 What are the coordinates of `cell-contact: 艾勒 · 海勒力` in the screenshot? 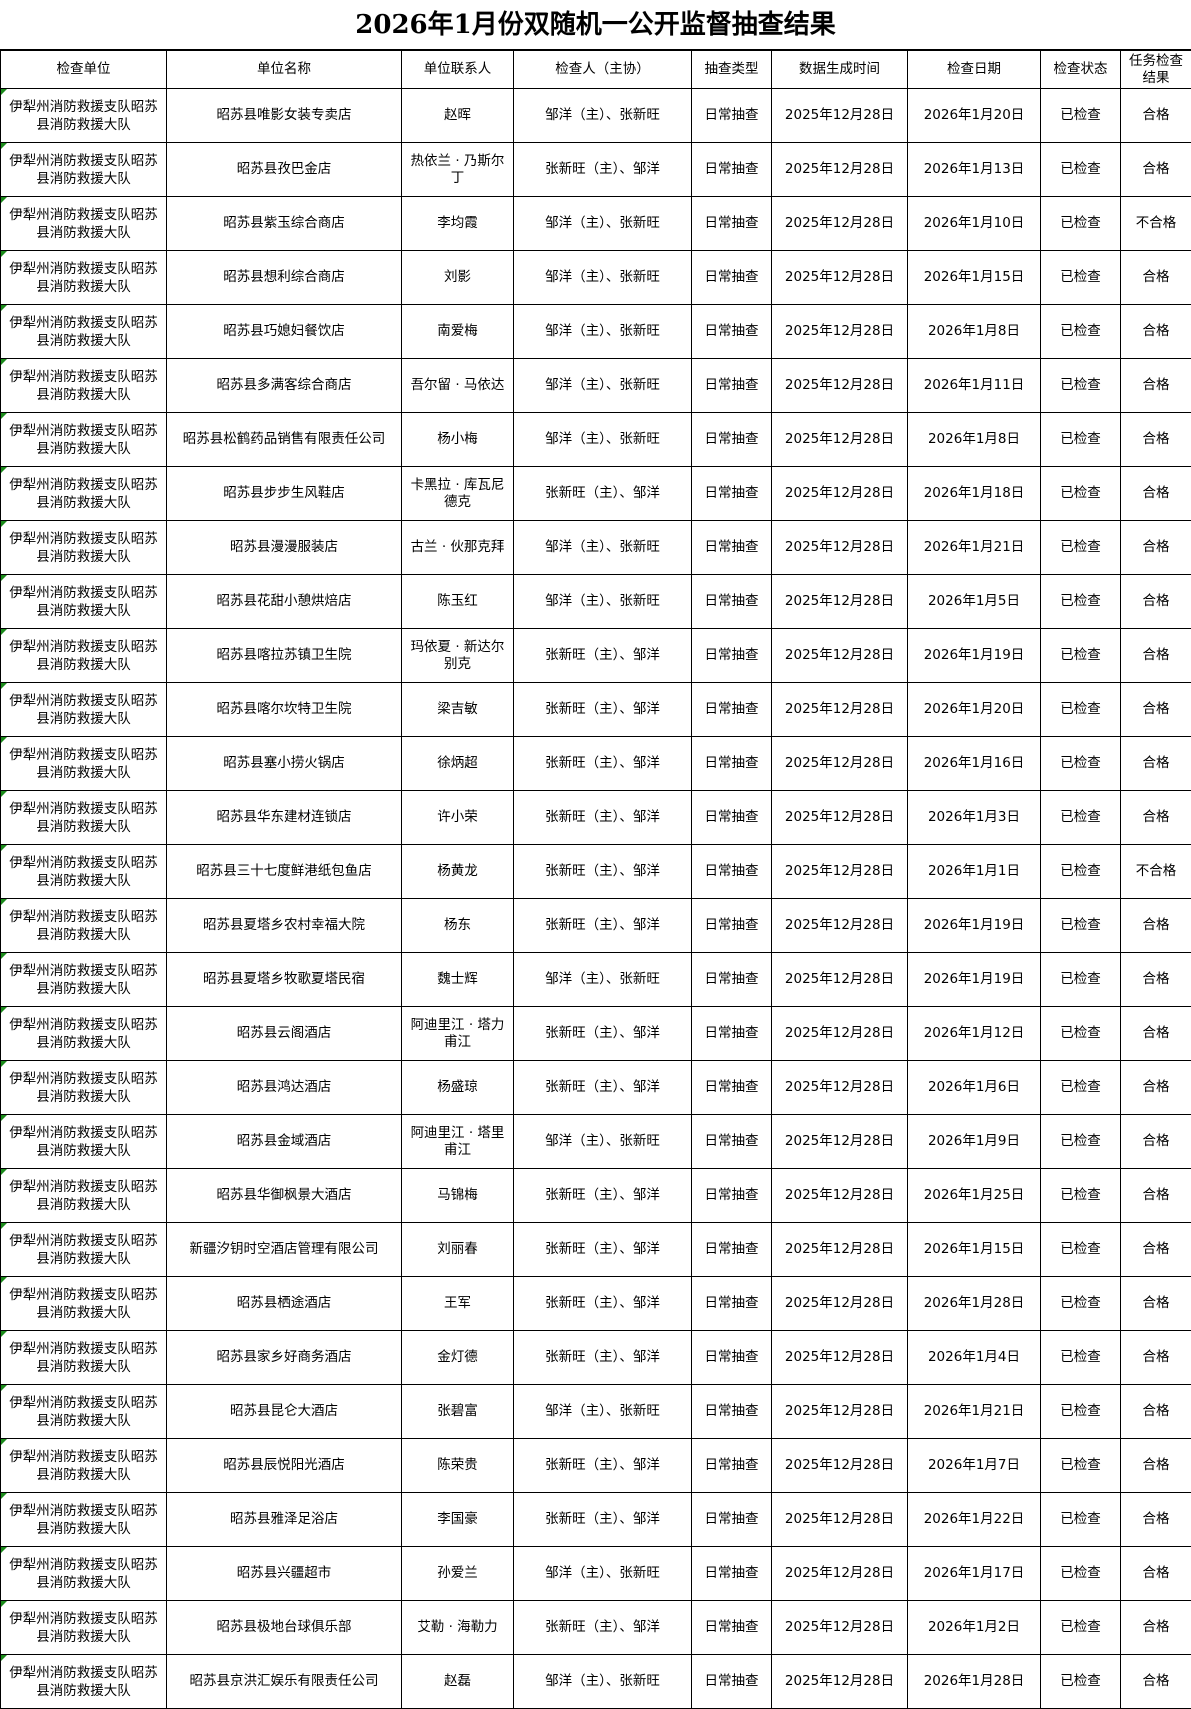 It's located at (458, 1628).